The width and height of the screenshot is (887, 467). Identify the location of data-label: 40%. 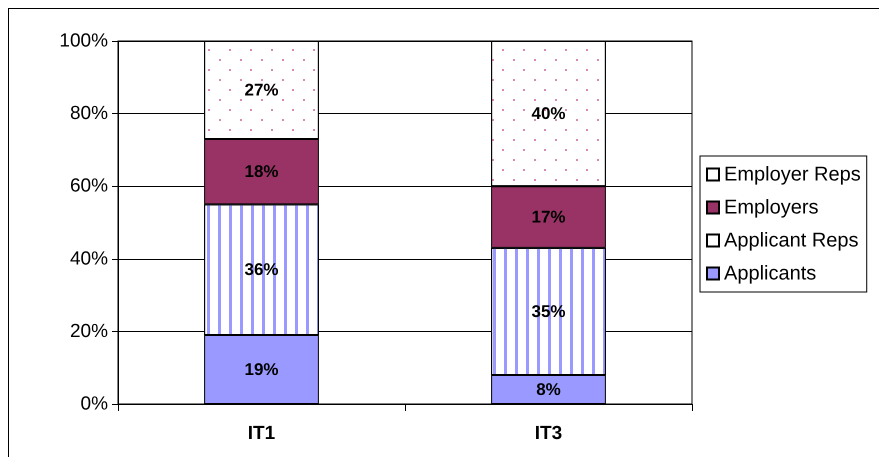
(548, 114).